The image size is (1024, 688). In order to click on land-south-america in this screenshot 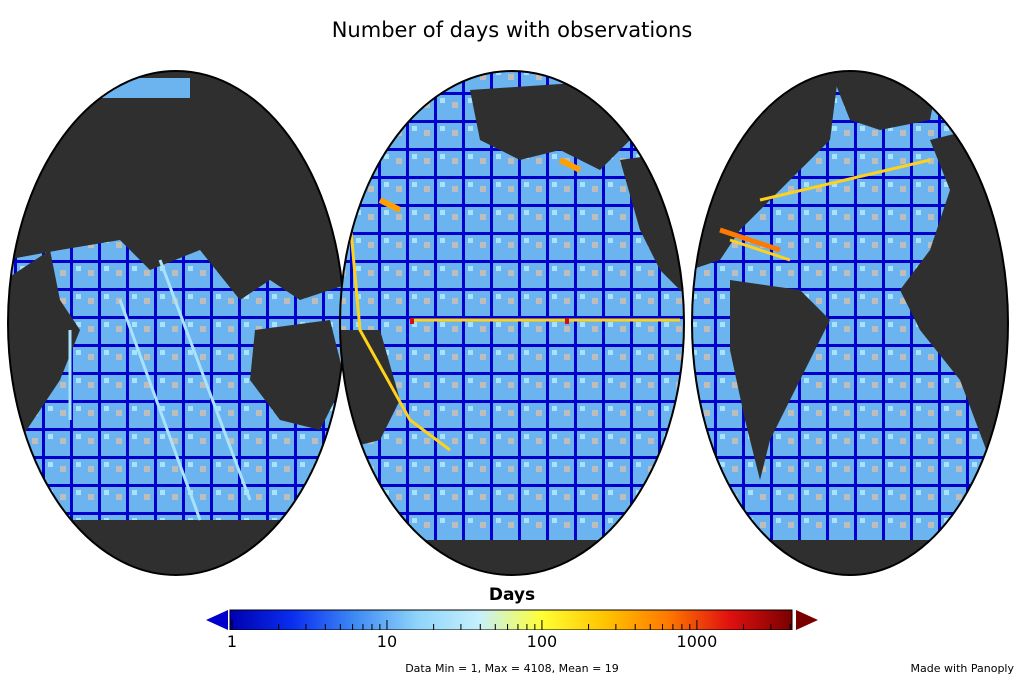, I will do `click(780, 380)`.